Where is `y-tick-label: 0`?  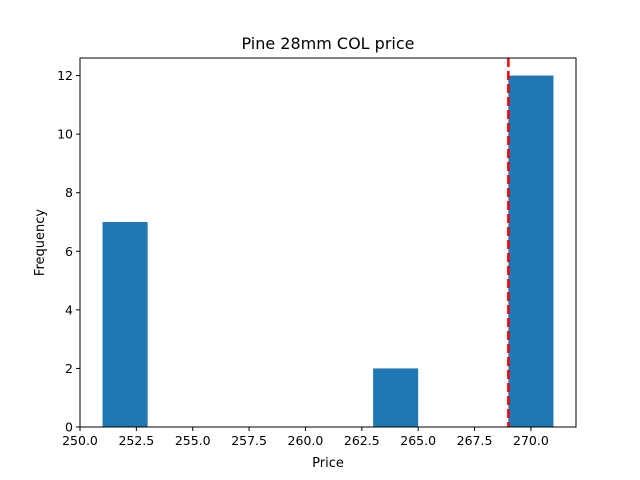 y-tick-label: 0 is located at coordinates (69, 427).